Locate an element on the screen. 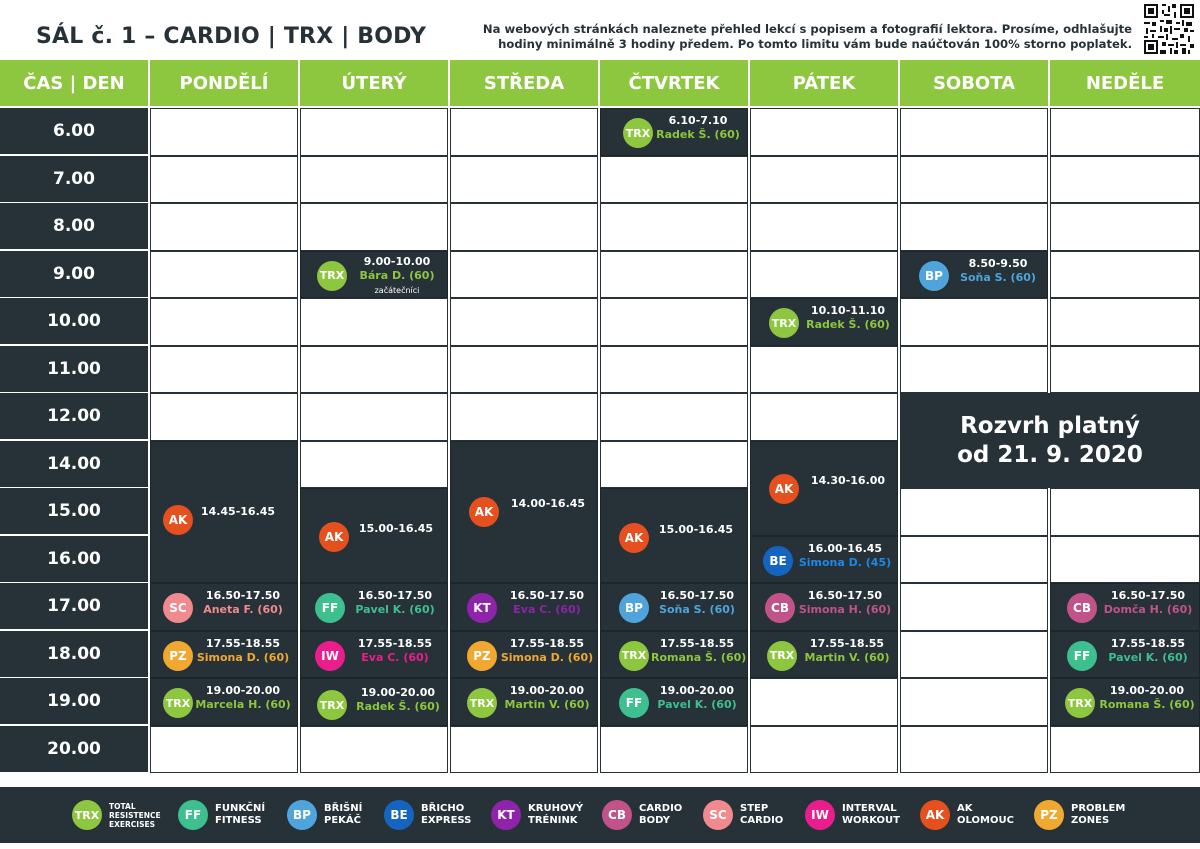 Image resolution: width=1200 pixels, height=849 pixels. lesson-be: BE 16.00-16.45 Simona D. (45) is located at coordinates (824, 559).